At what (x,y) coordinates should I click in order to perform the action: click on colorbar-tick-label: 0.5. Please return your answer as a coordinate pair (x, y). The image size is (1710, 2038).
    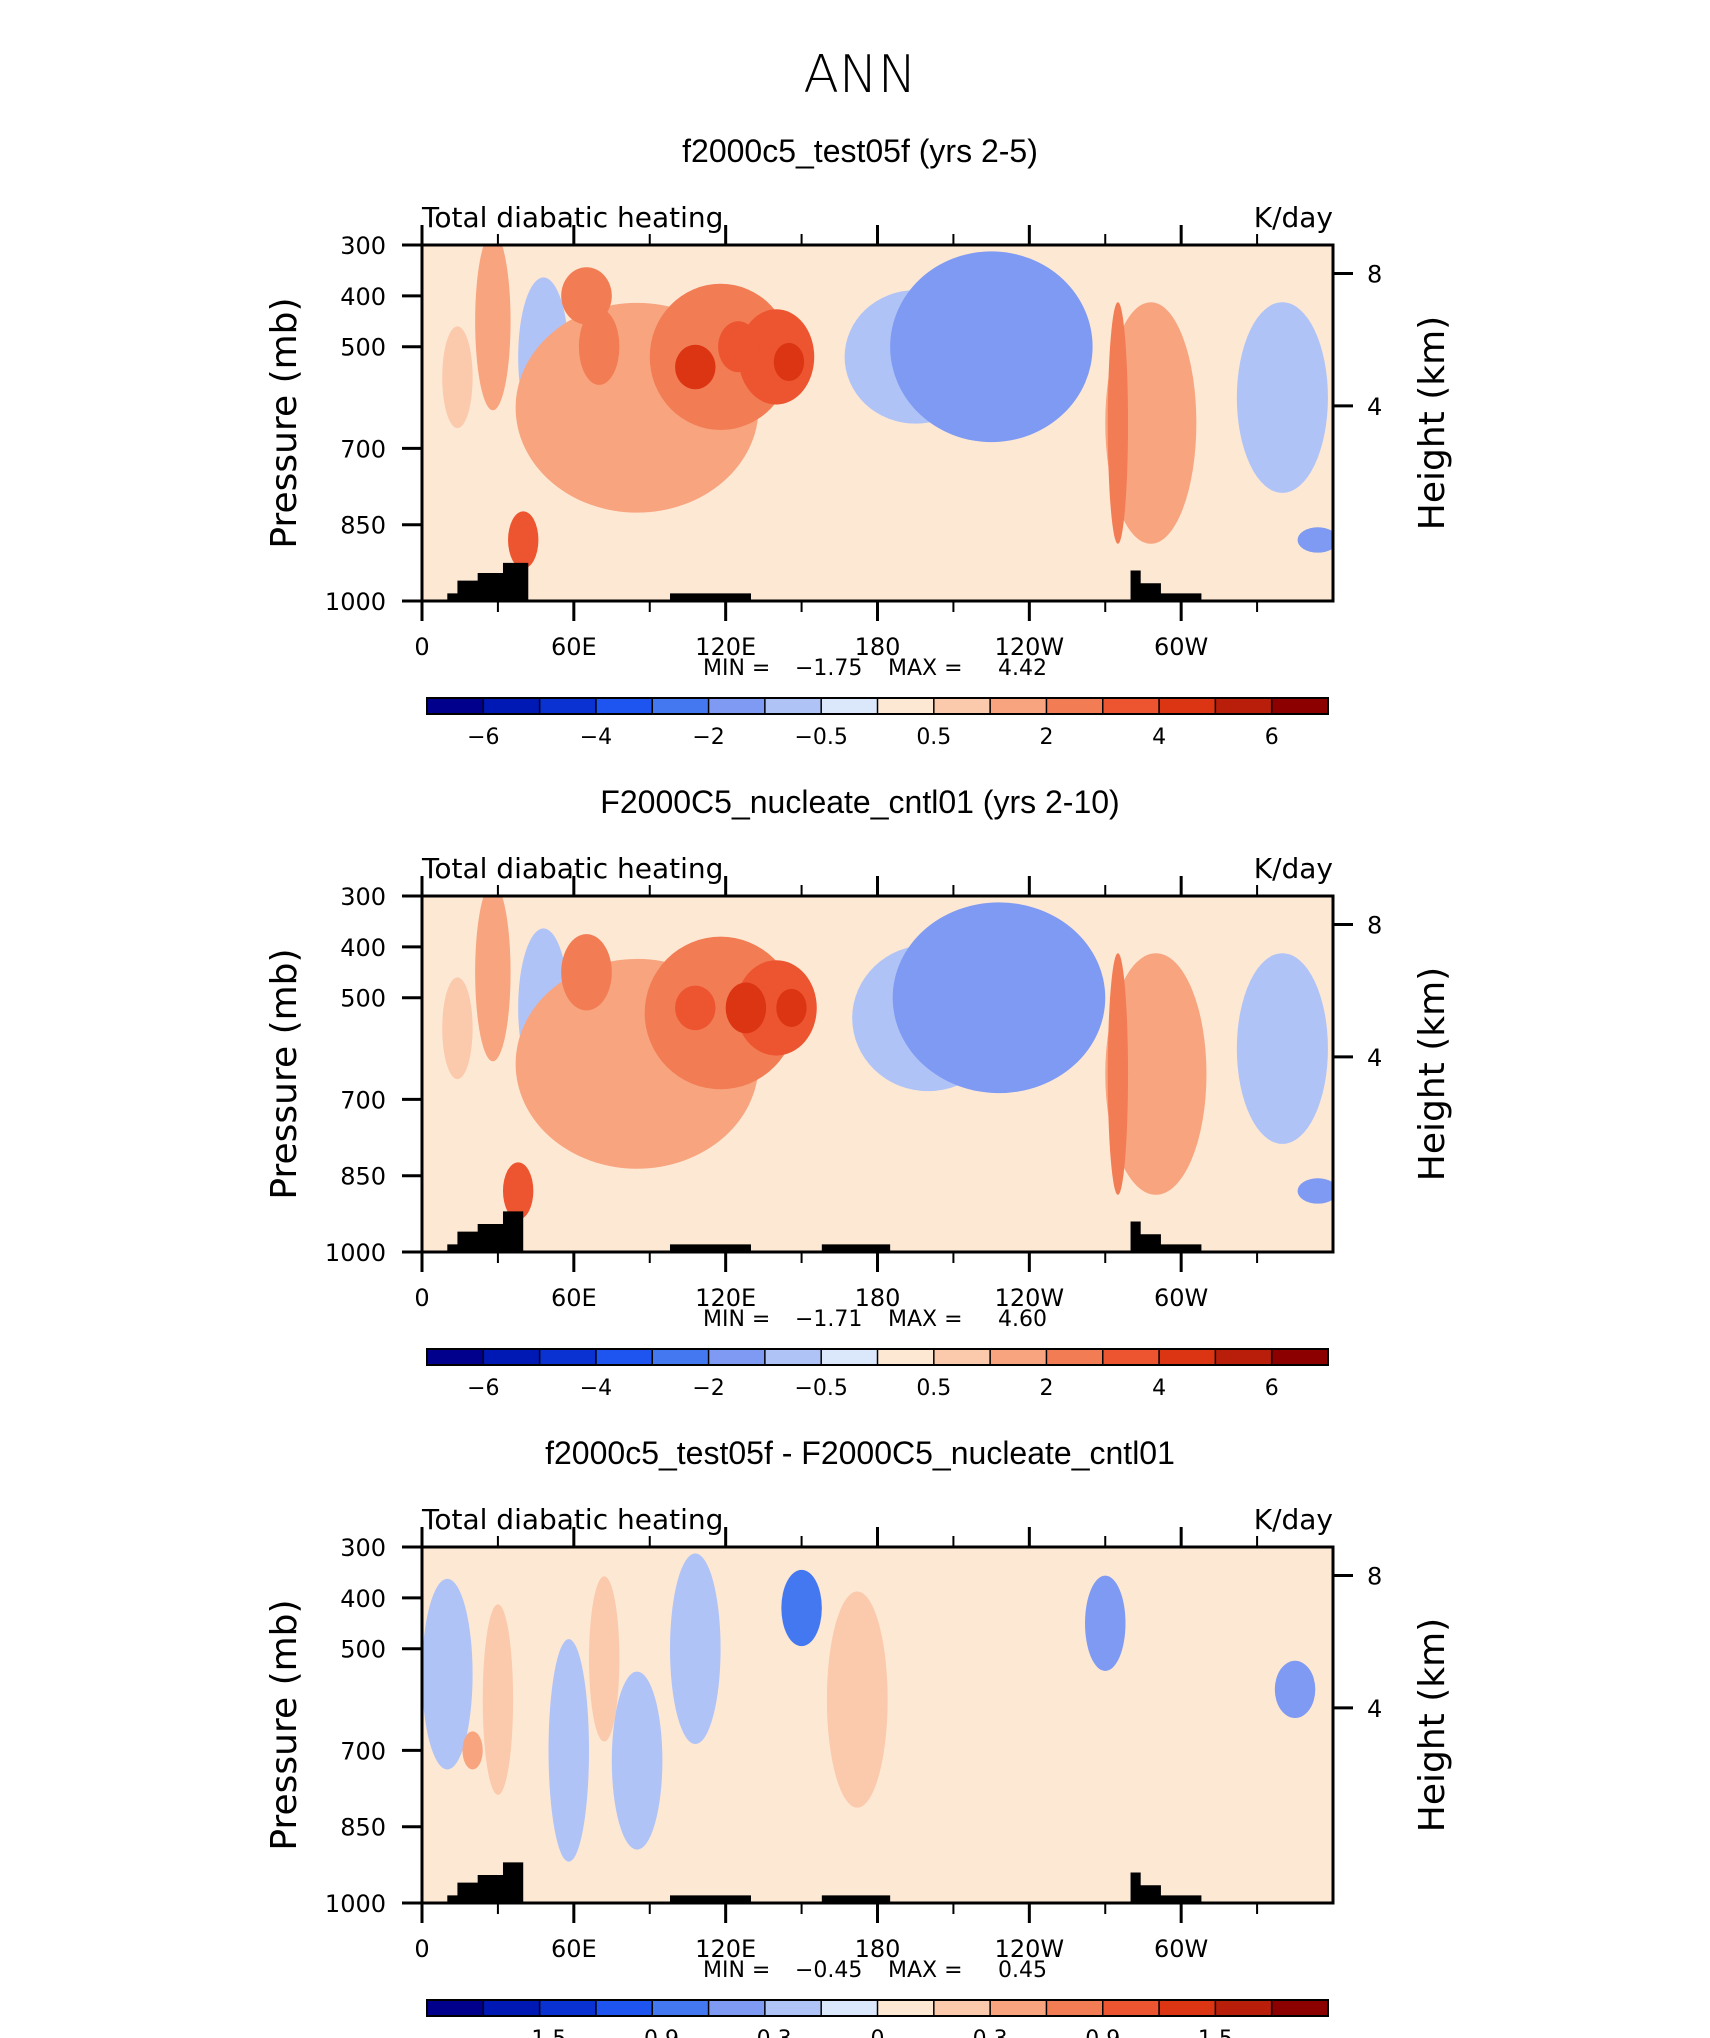
    Looking at the image, I should click on (933, 737).